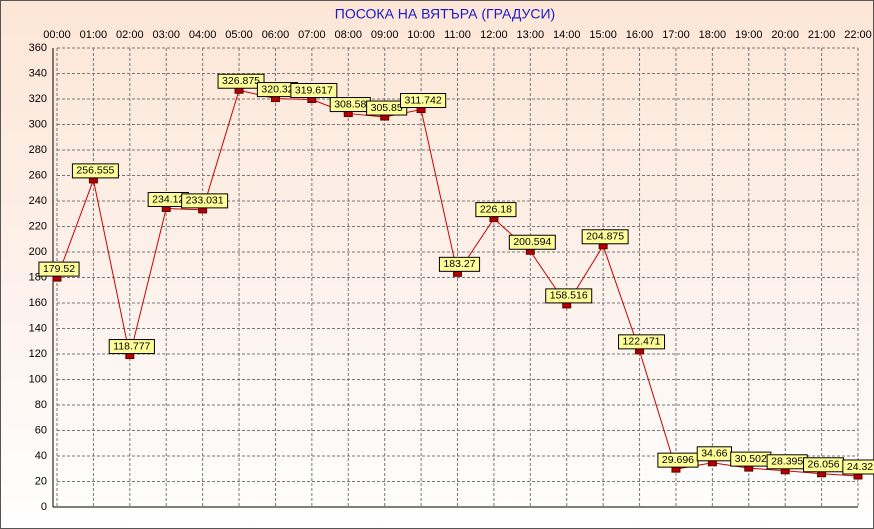  I want to click on data-label: 326.875, so click(241, 81).